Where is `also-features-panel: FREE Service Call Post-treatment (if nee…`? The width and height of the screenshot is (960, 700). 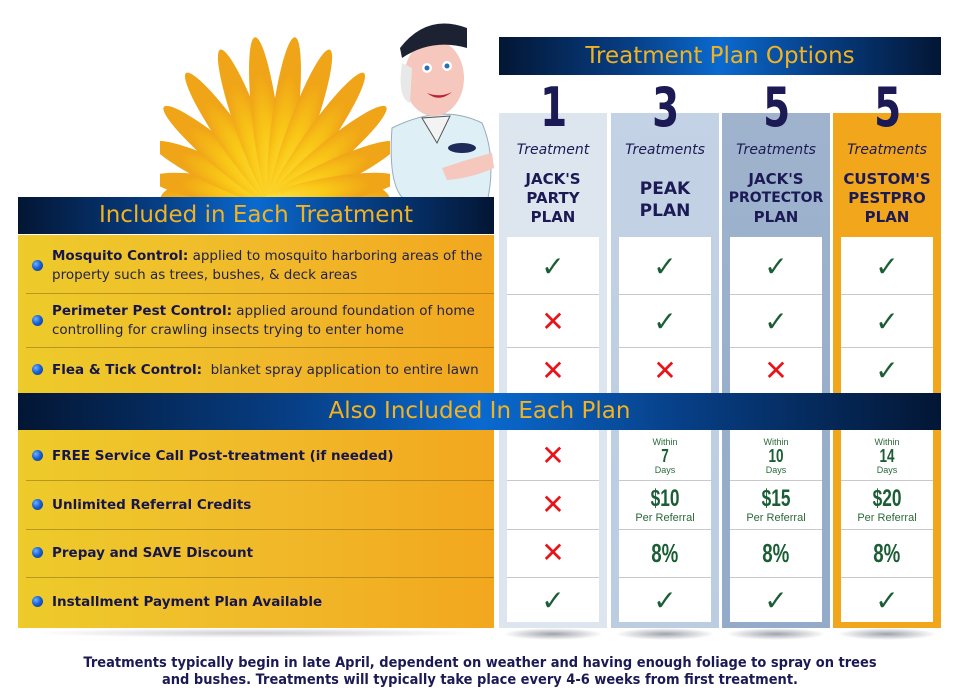
also-features-panel: FREE Service Call Post-treatment (if nee… is located at coordinates (256, 529).